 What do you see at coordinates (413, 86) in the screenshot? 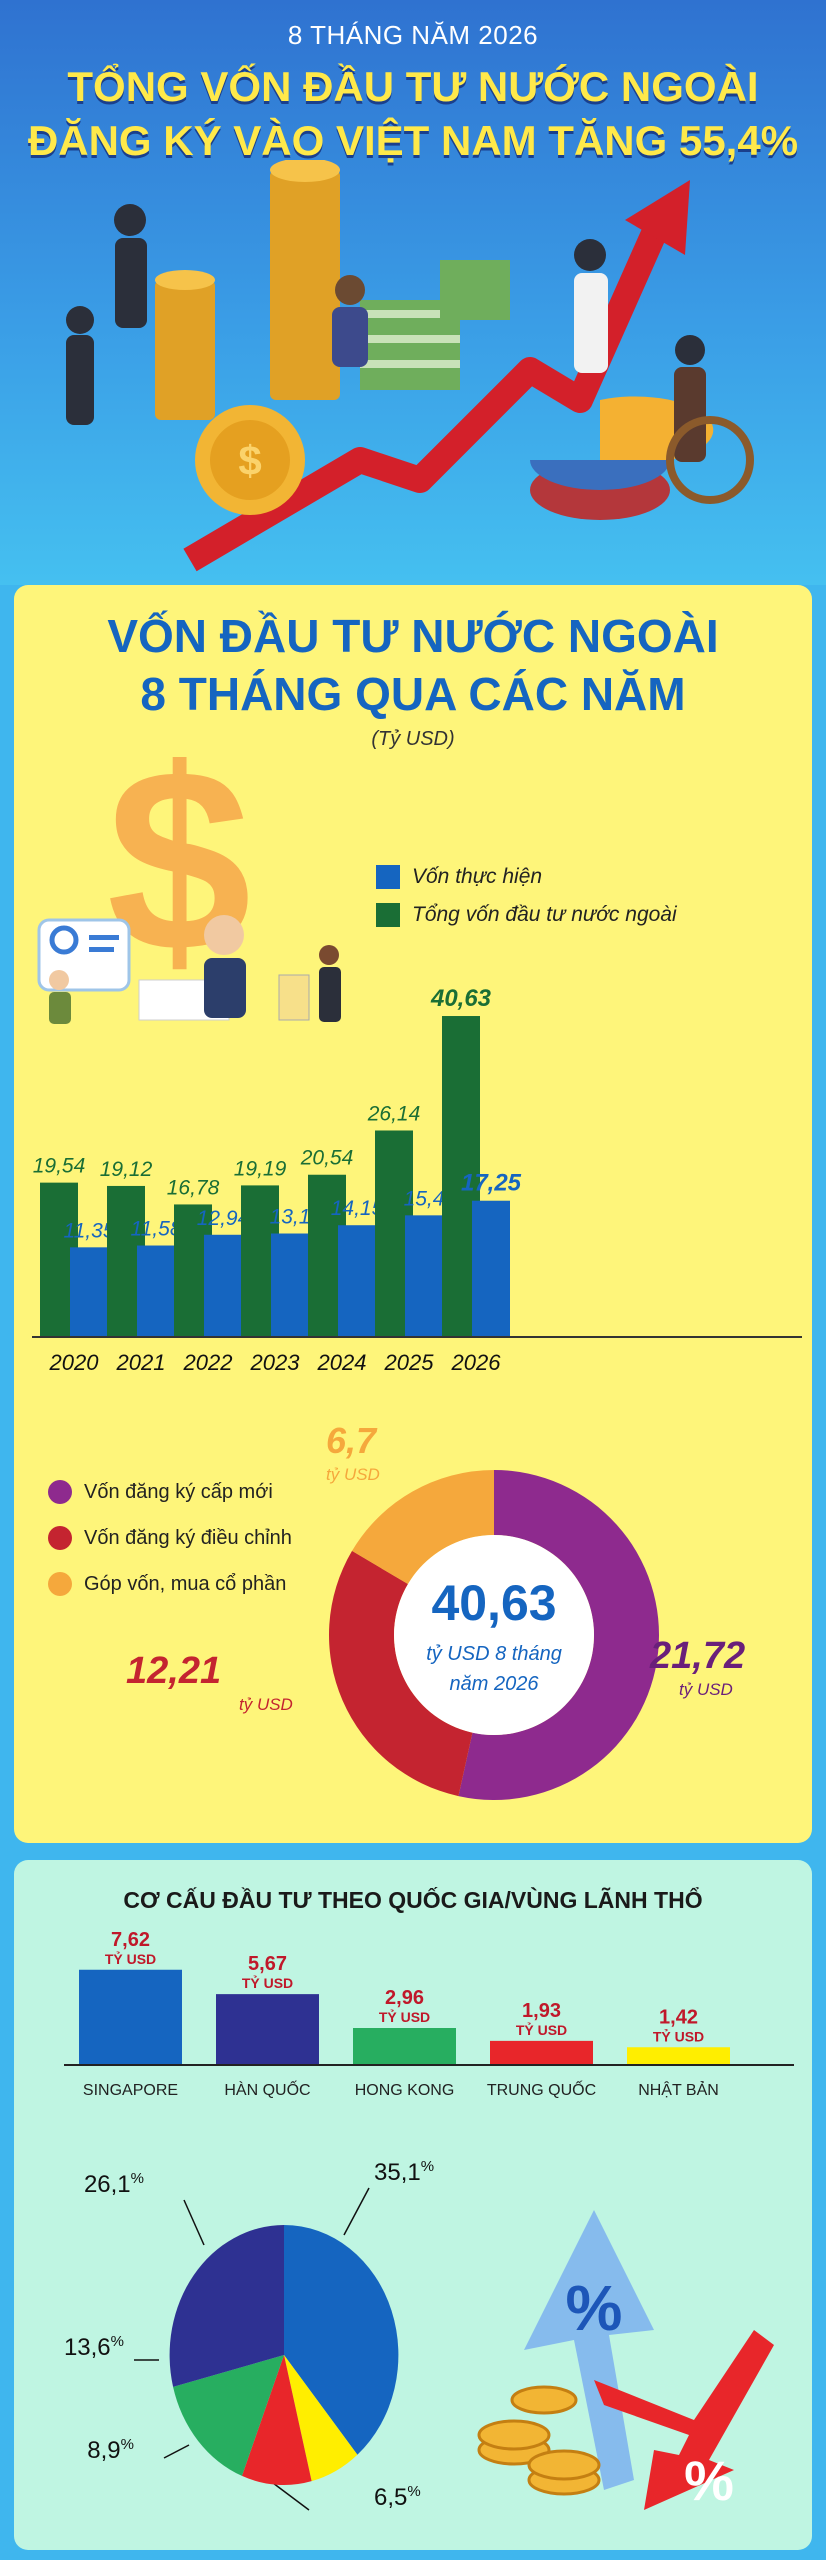
I see `hero-title-line1: TỔNG VỐN ĐẦU TƯ NƯỚC NGOÀI` at bounding box center [413, 86].